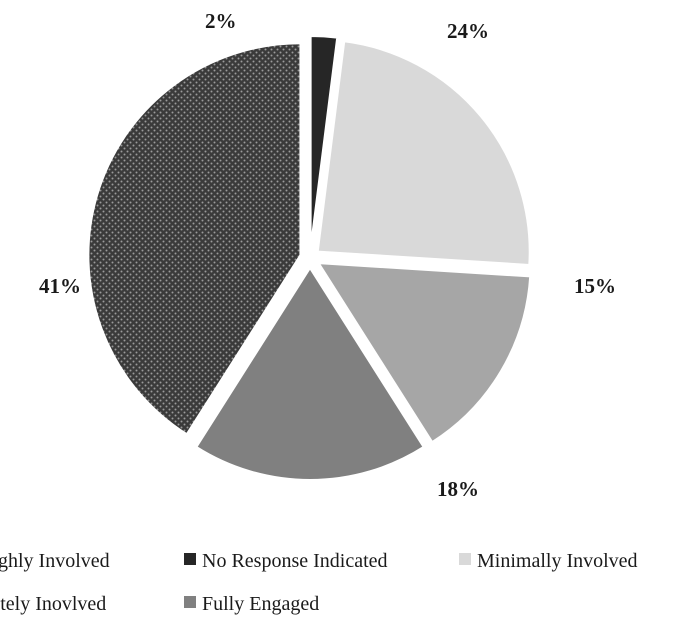 The image size is (691, 626). What do you see at coordinates (458, 489) in the screenshot?
I see `data-label: 18%` at bounding box center [458, 489].